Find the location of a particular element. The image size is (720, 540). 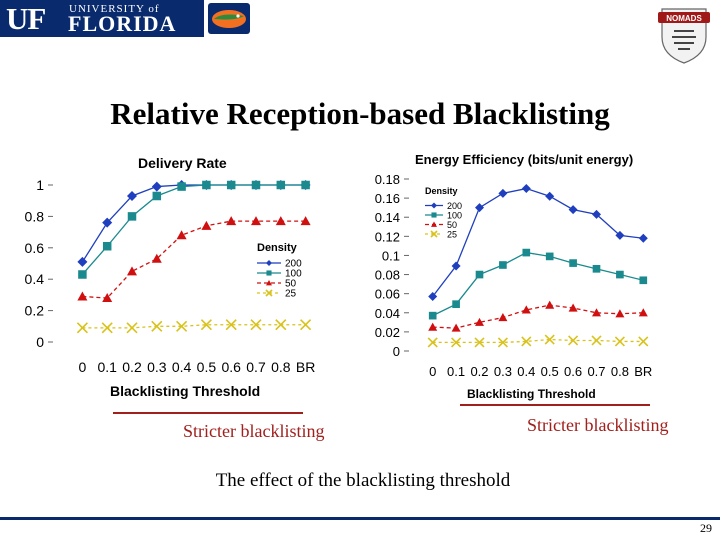

y-tick-label: 0.02 is located at coordinates (387, 332).